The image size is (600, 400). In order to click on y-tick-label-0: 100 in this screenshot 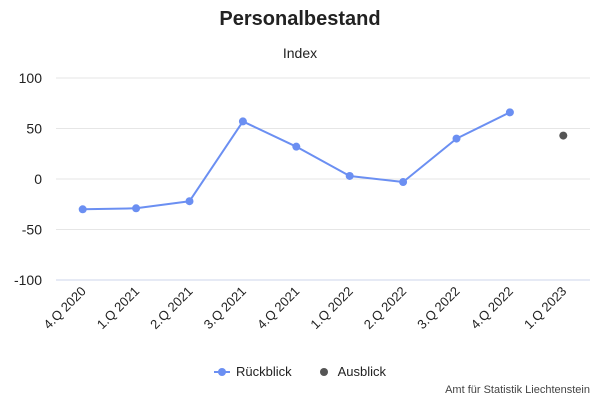, I will do `click(31, 78)`.